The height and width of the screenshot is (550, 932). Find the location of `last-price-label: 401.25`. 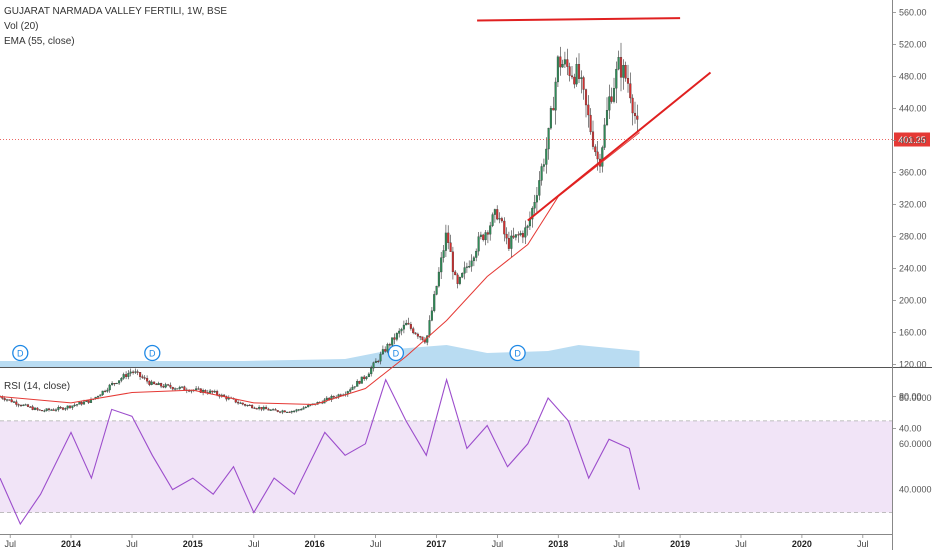

last-price-label: 401.25 is located at coordinates (912, 140).